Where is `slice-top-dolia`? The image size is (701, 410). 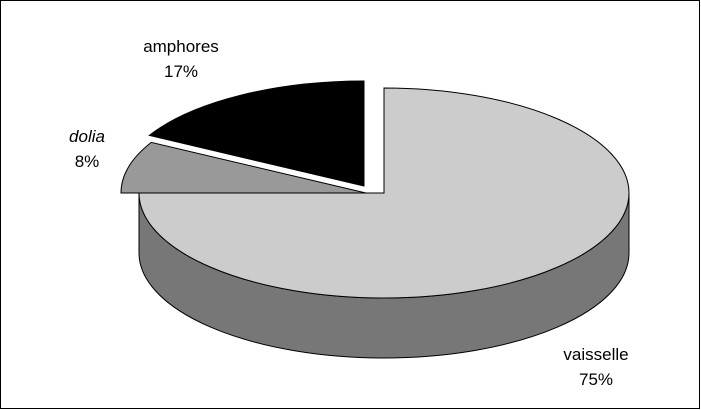
slice-top-dolia is located at coordinates (243, 167).